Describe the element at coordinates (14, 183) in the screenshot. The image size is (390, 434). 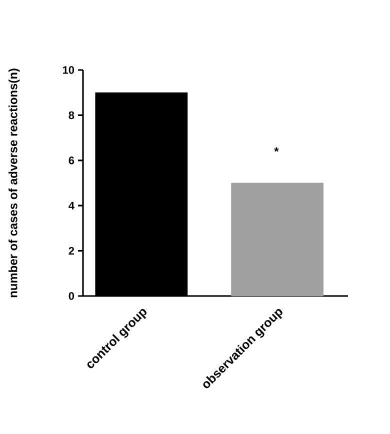
I see `y-axis-title: number of cases of adverse reactions(n)` at that location.